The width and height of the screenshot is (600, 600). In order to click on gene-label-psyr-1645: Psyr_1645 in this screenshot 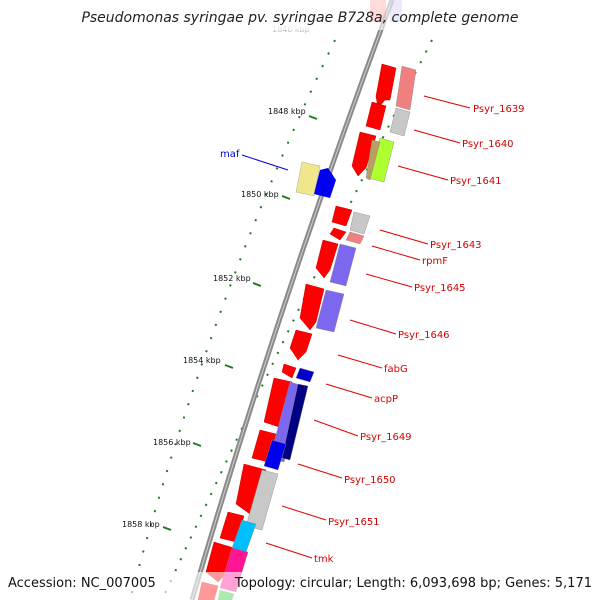, I will do `click(440, 288)`.